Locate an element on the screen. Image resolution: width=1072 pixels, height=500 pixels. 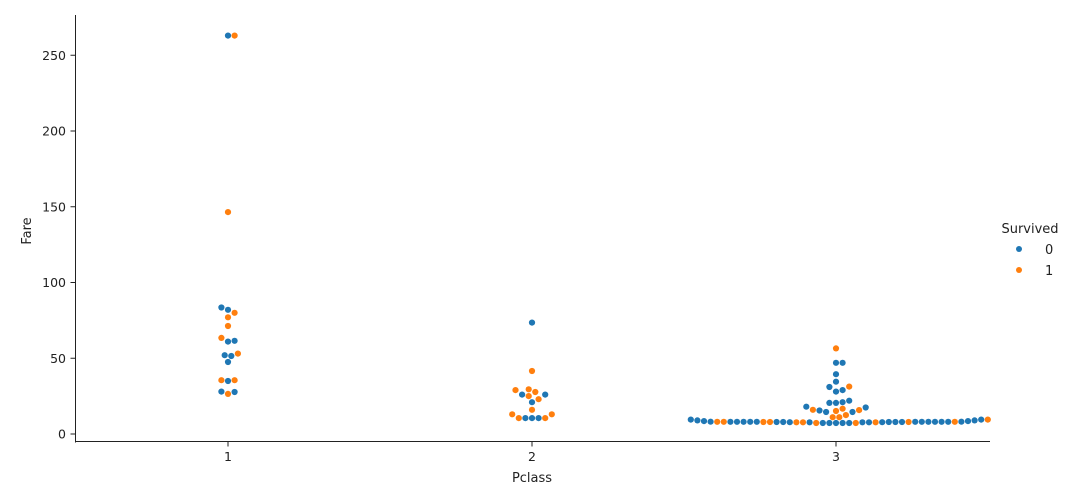
y-tick-label: 150 is located at coordinates (54, 206).